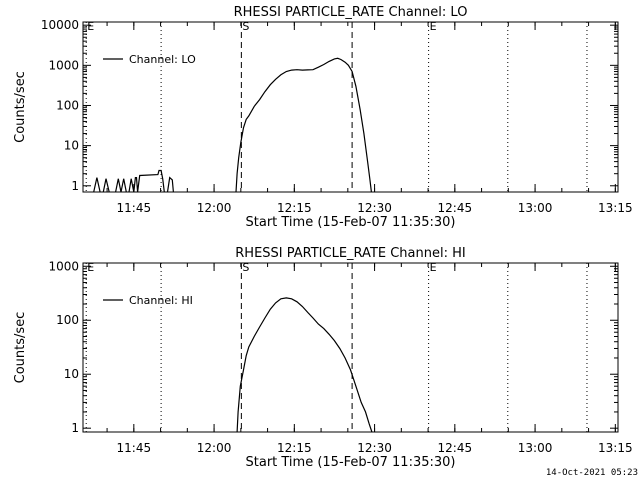 The image size is (640, 480). Describe the element at coordinates (71, 146) in the screenshot. I see `panel1-y-tick-label-1: 10` at that location.